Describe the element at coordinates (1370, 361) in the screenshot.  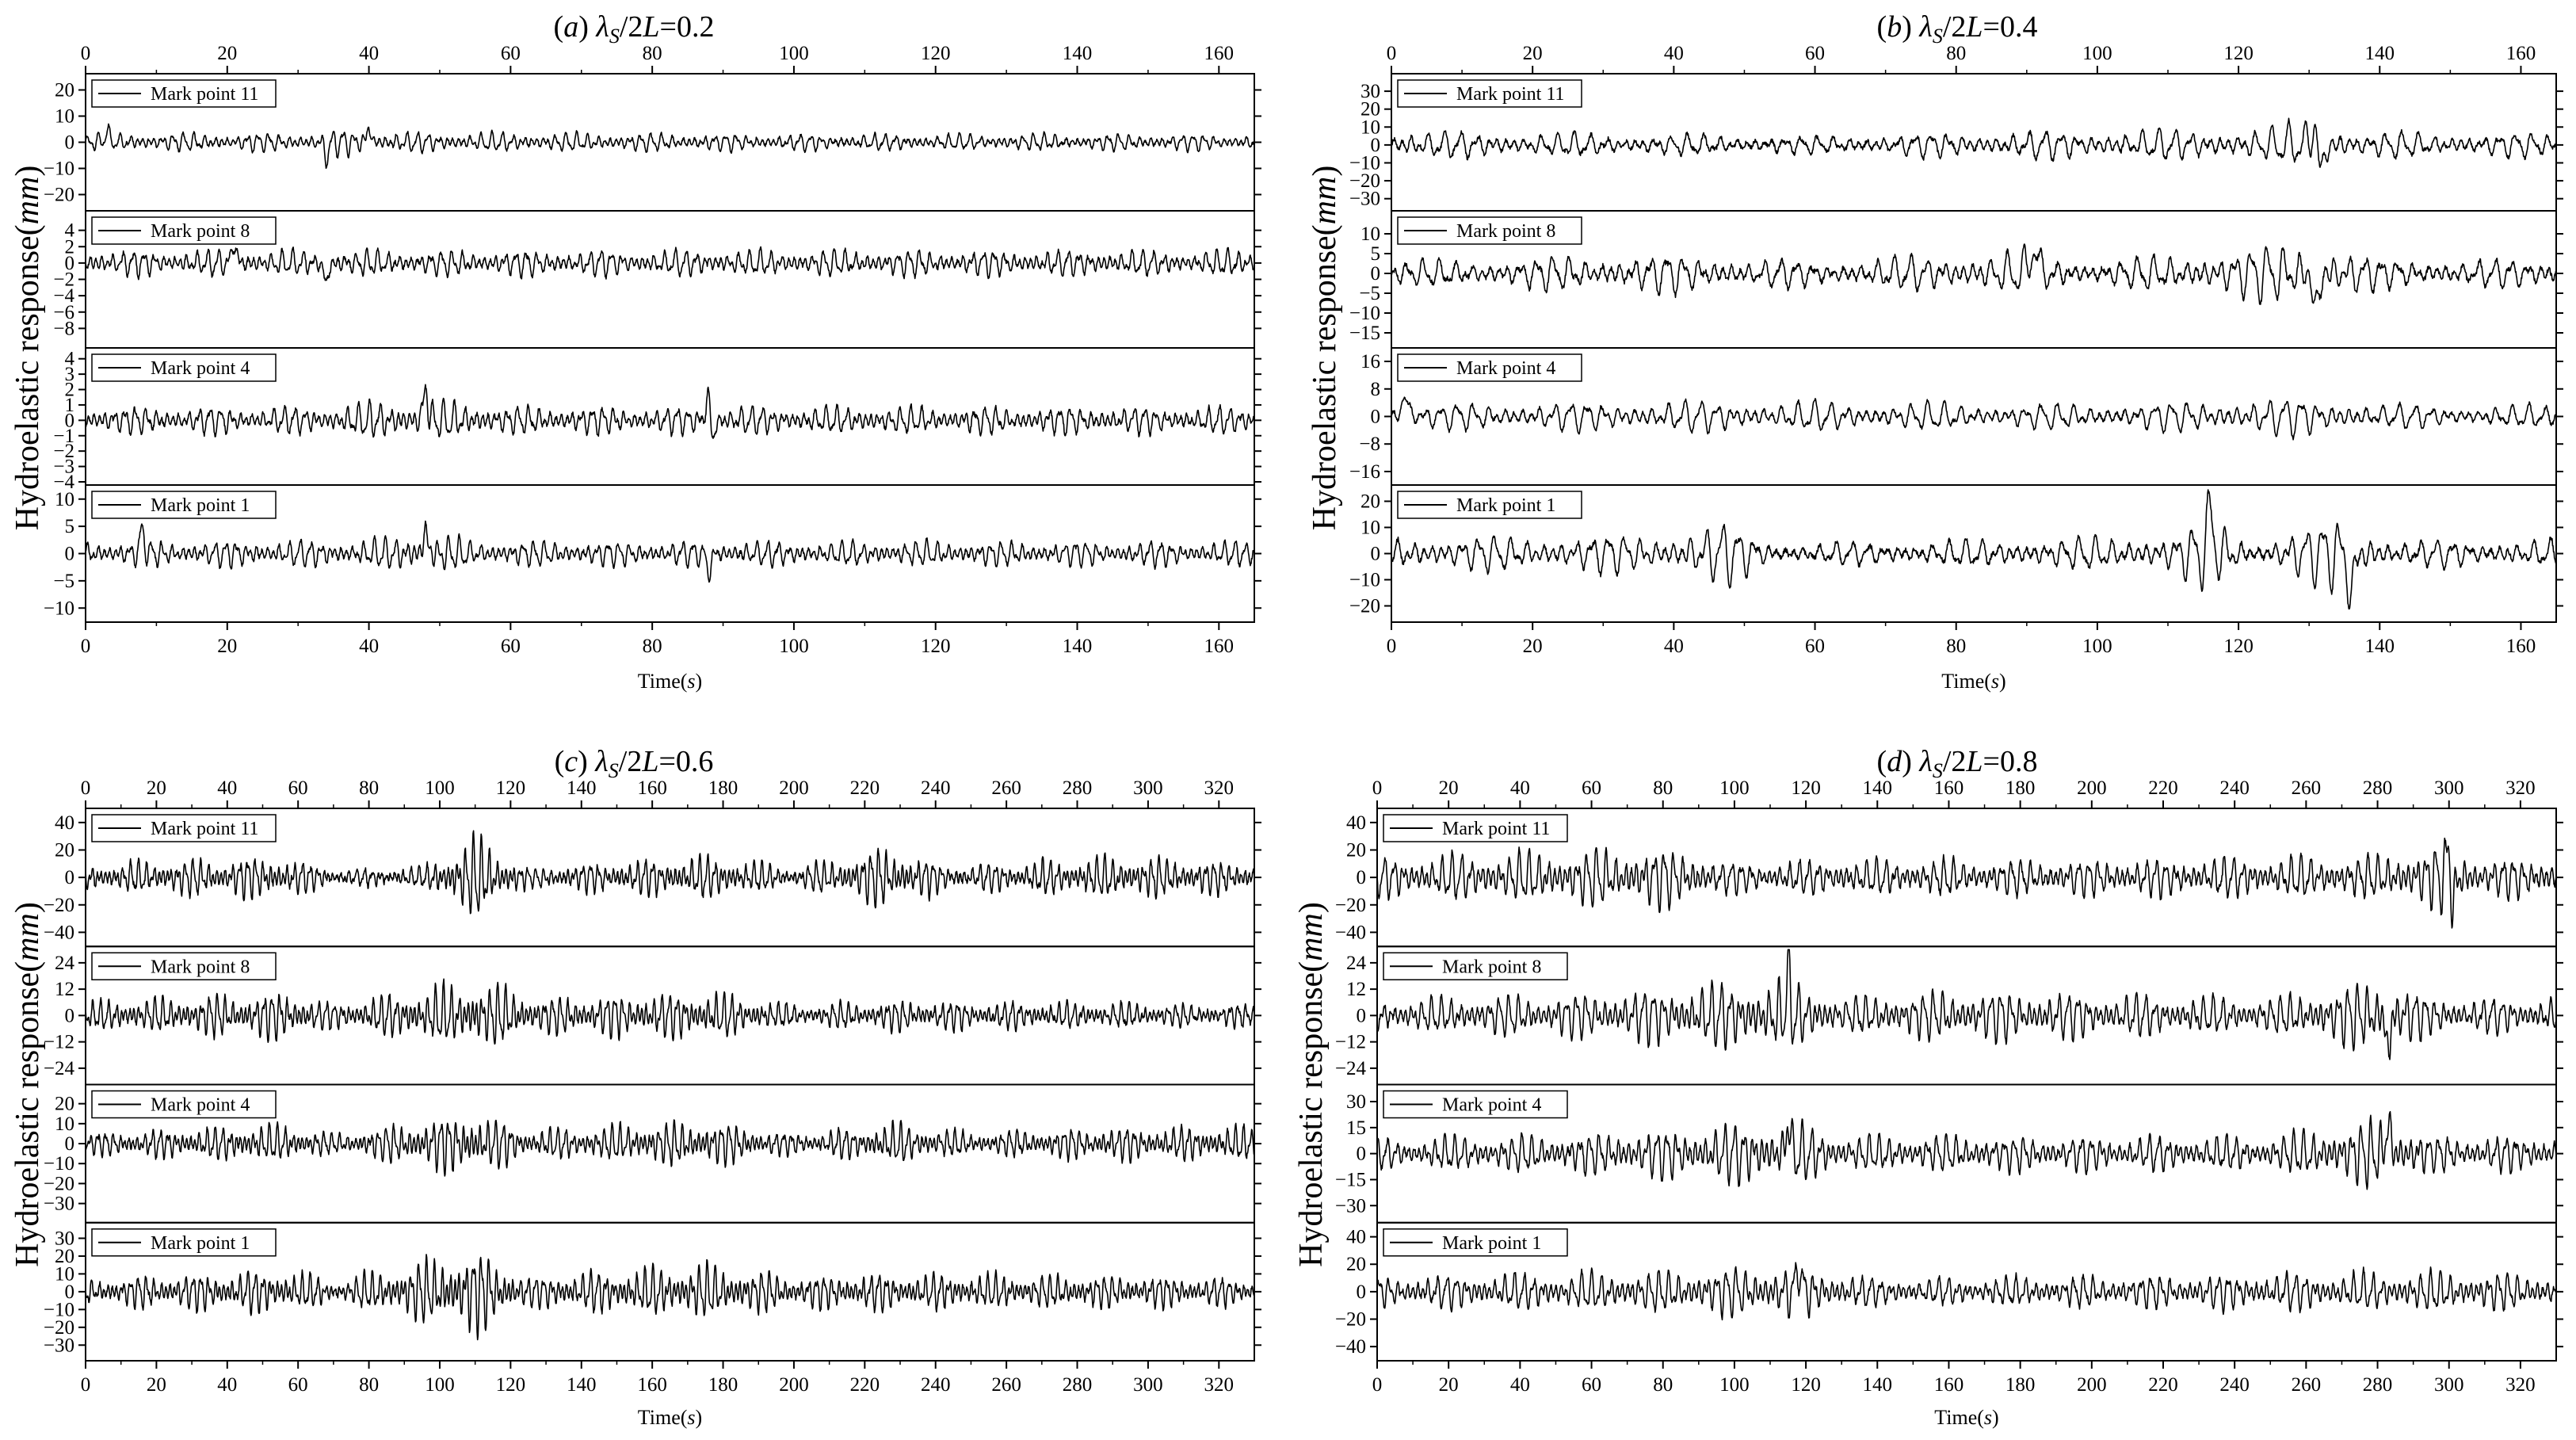
I see `y-tick-label: 16` at that location.